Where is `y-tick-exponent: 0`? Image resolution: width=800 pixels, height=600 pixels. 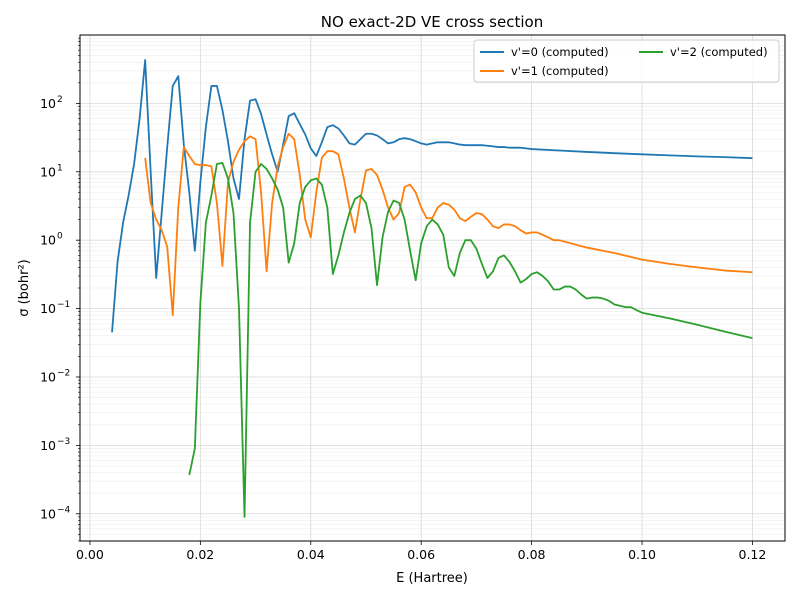
y-tick-exponent: 0 is located at coordinates (60, 237).